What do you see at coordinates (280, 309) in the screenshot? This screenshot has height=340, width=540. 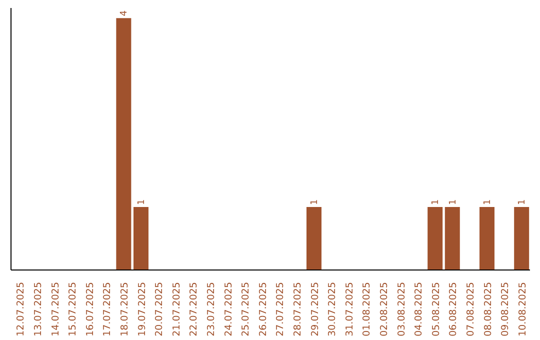 I see `x-tick-label: 27.07.2025` at bounding box center [280, 309].